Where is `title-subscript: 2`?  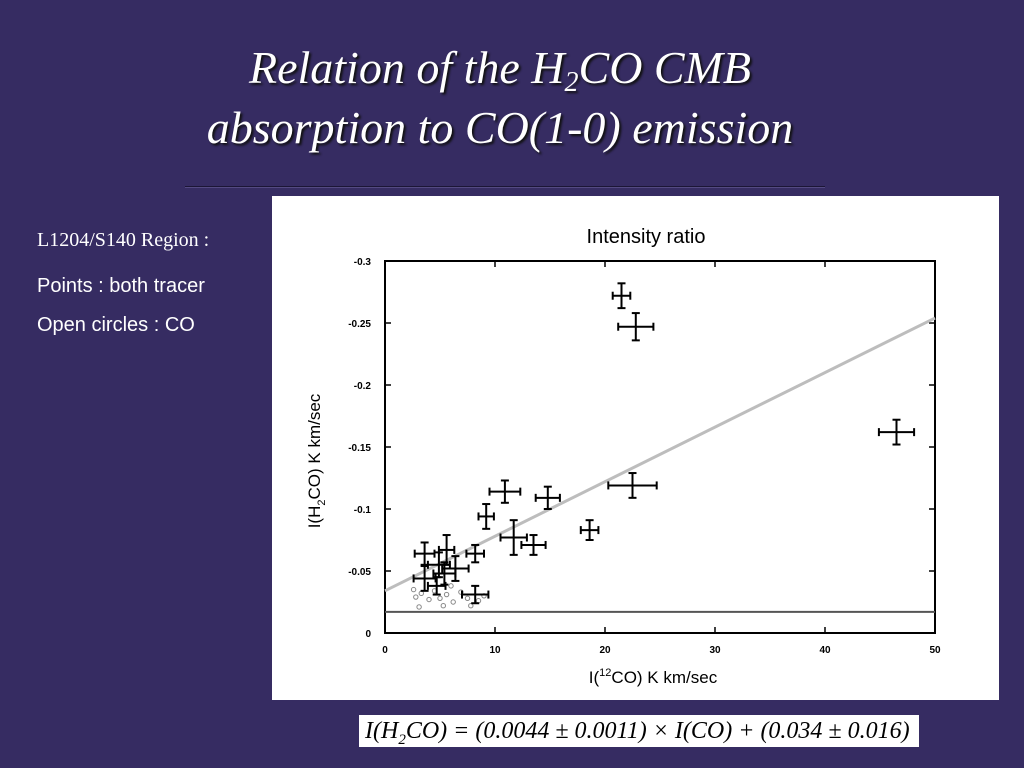
title-subscript: 2 is located at coordinates (571, 82).